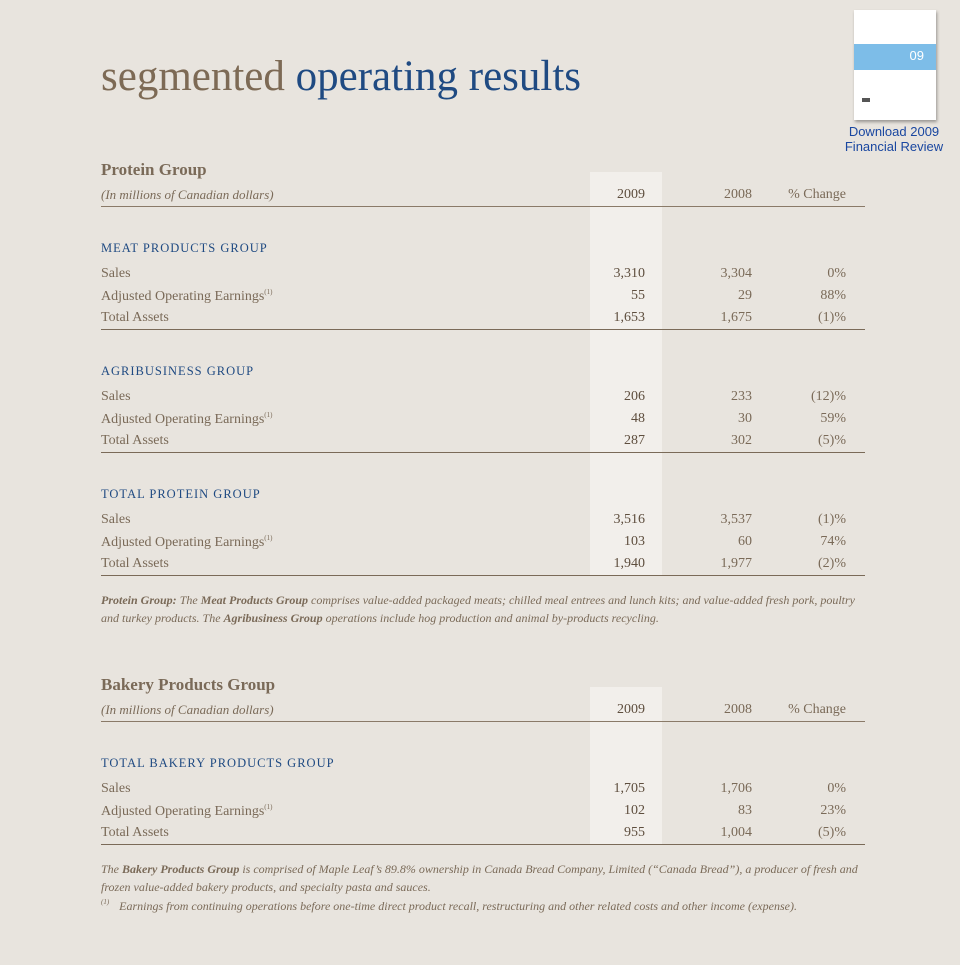 This screenshot has height=965, width=960. I want to click on cell: 74%, so click(833, 541).